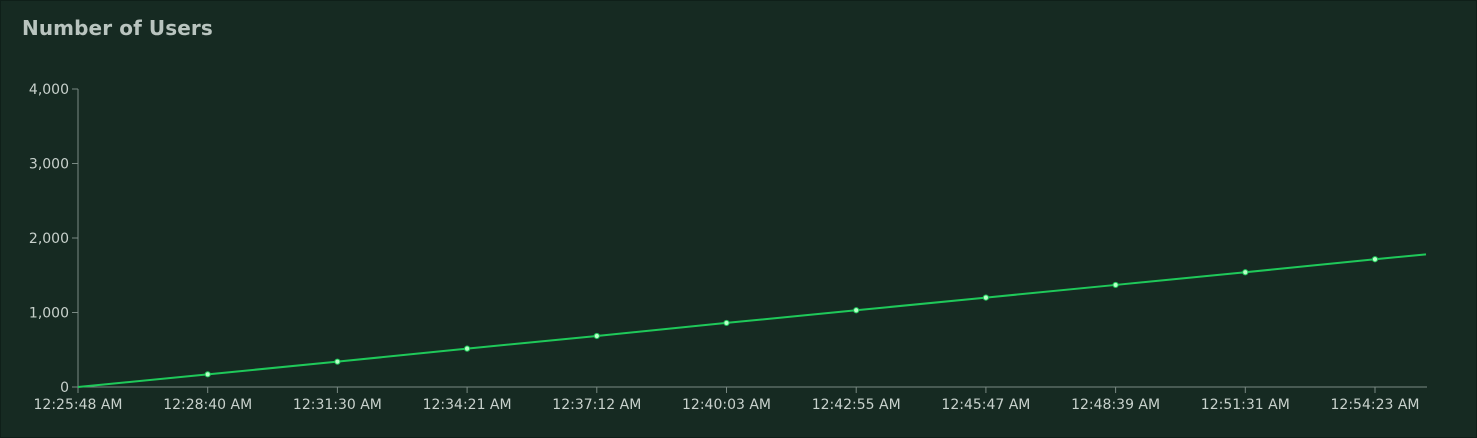  Describe the element at coordinates (1375, 405) in the screenshot. I see `x-tick-label: 12:54:23 AM` at that location.